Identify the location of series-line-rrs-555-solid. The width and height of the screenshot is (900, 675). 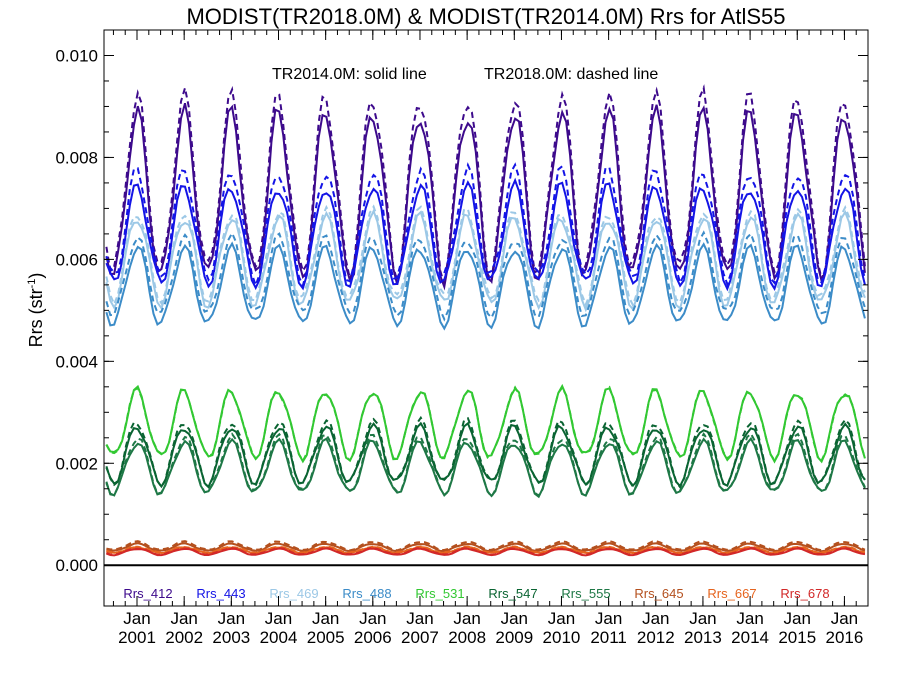
(485, 467).